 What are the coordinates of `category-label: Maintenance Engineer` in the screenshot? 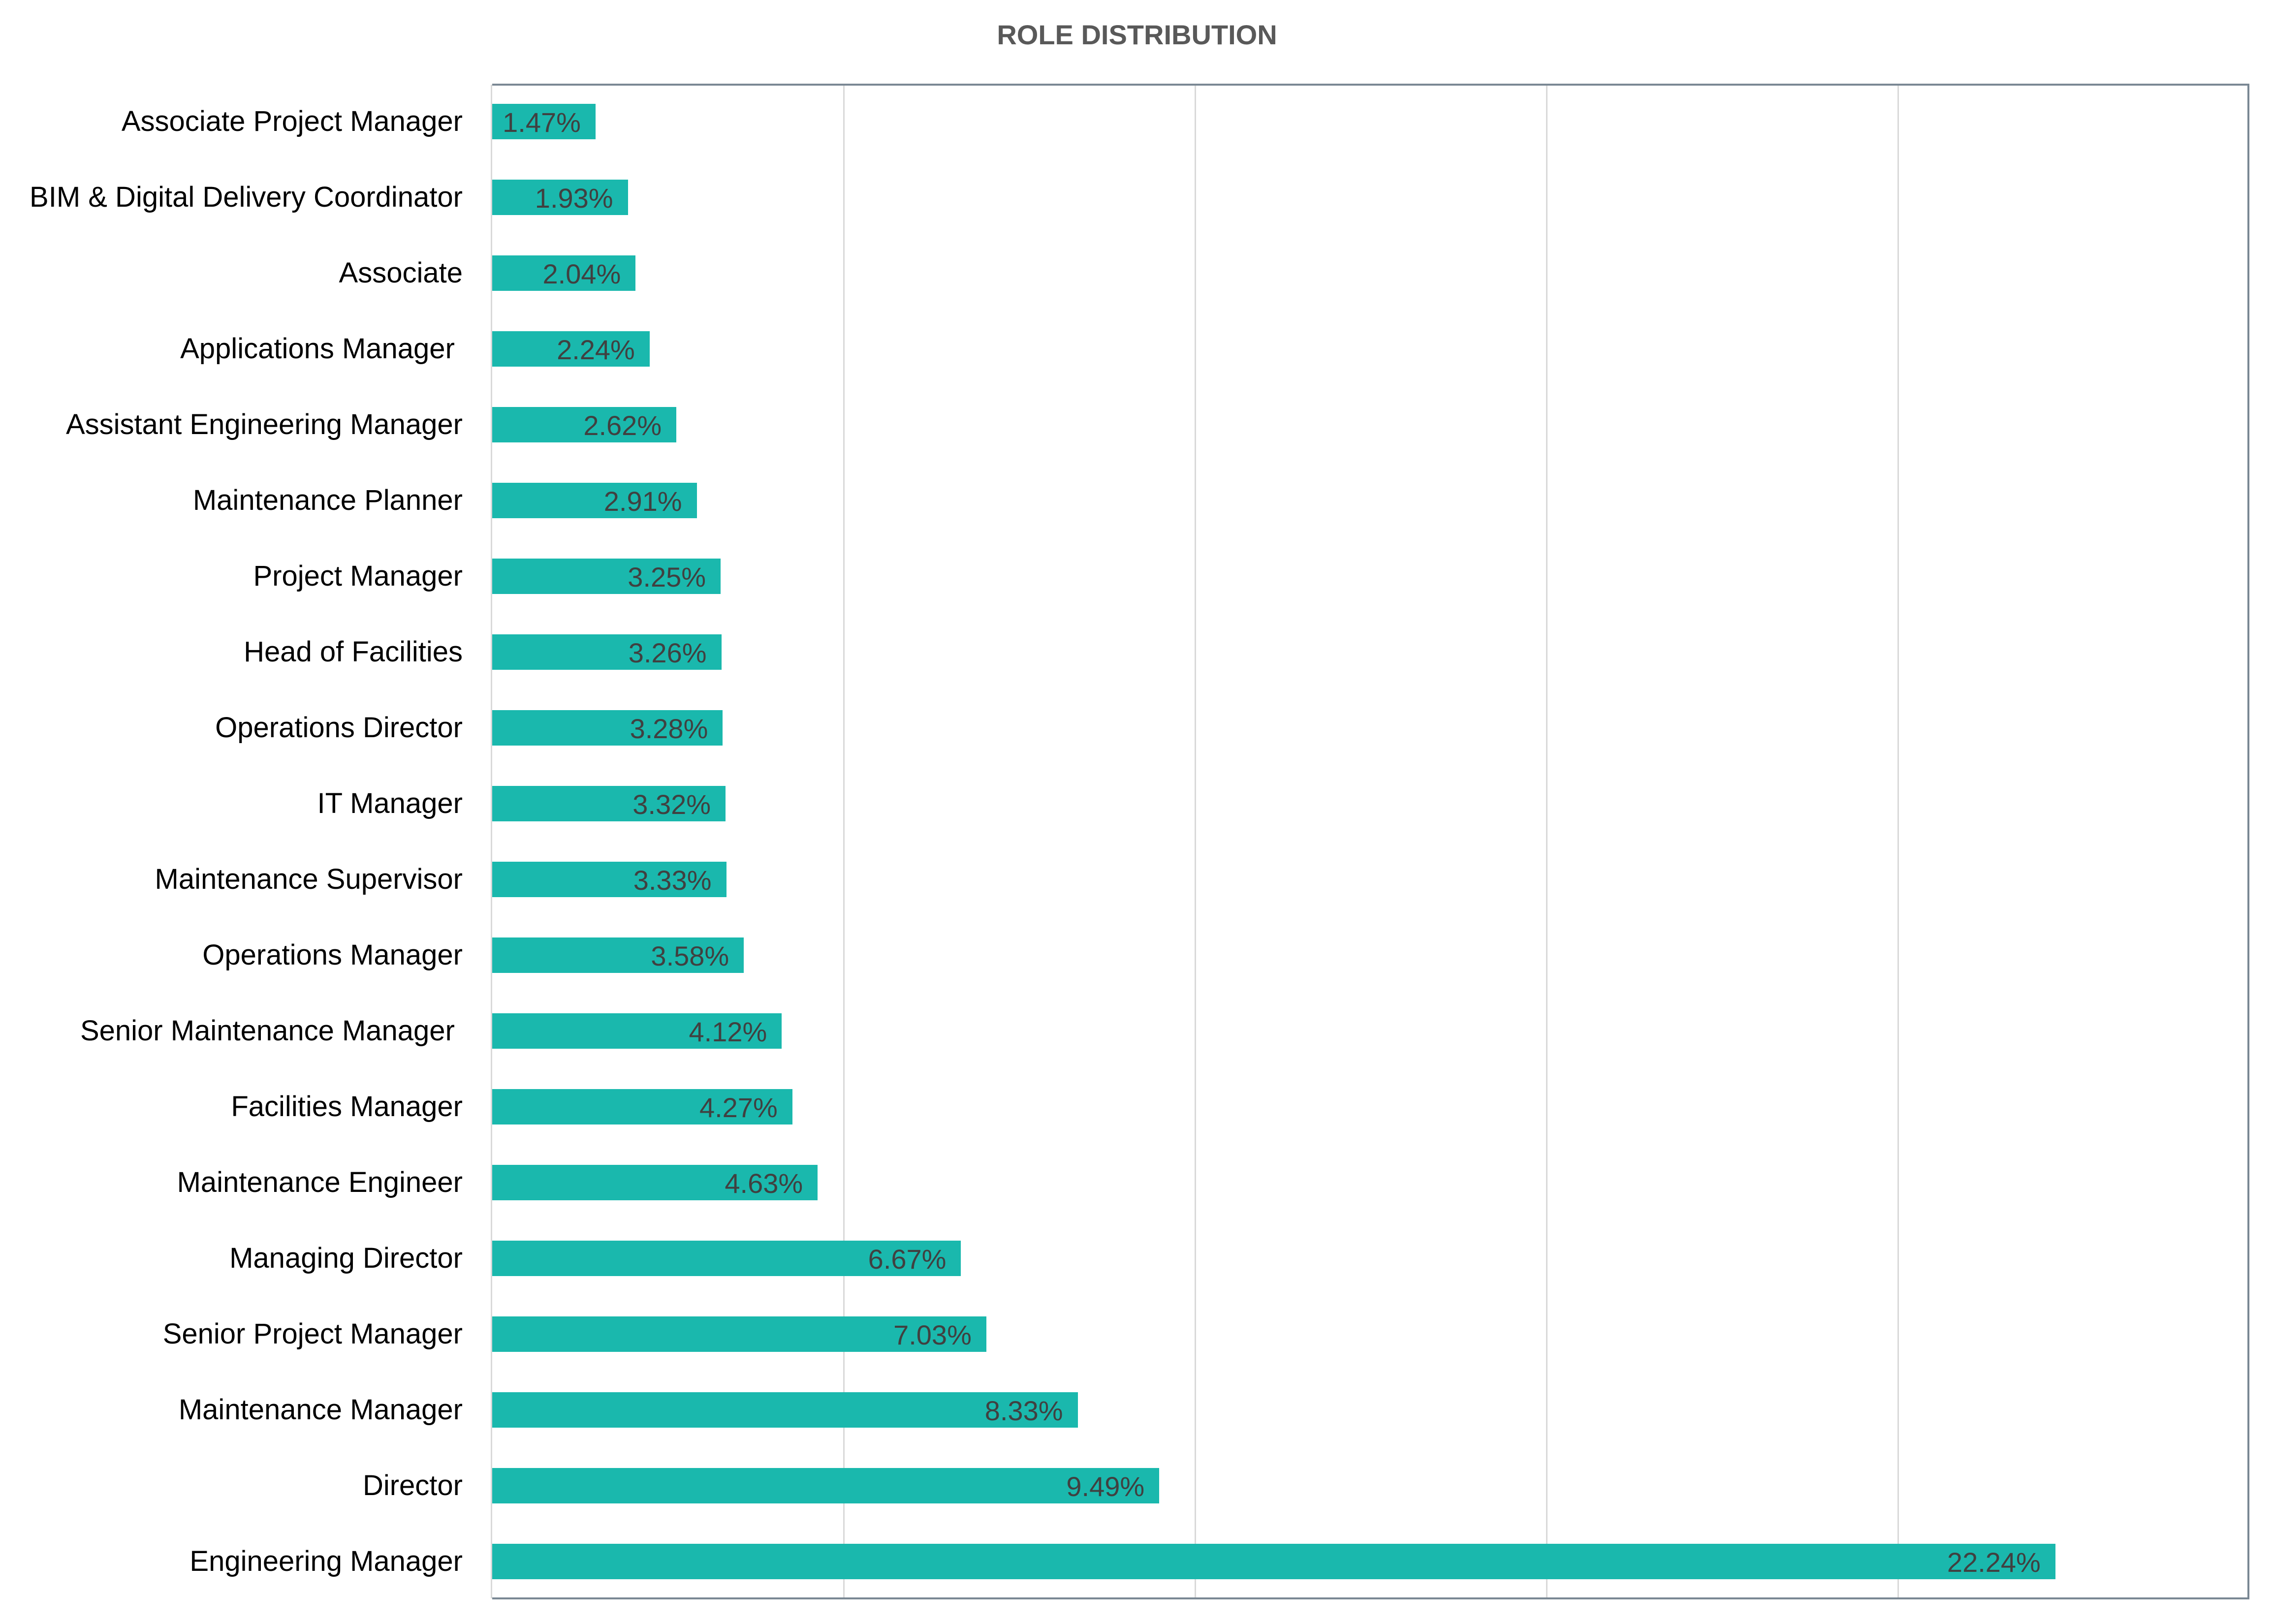 It's located at (320, 1182).